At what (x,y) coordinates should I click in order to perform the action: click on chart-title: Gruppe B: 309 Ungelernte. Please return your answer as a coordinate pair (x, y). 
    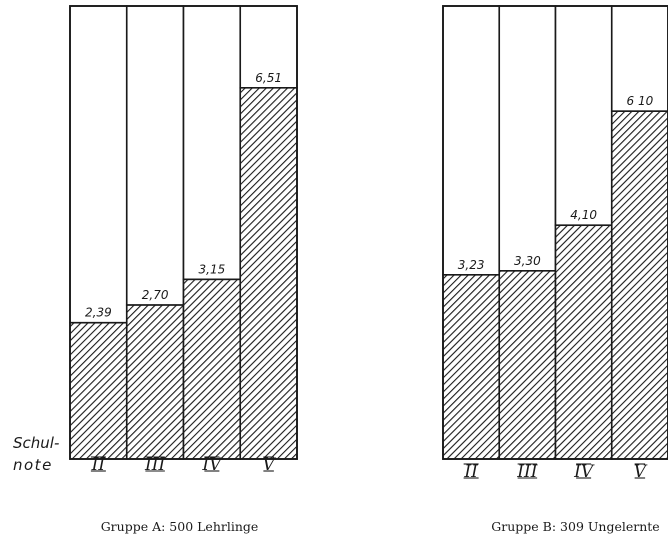
    Looking at the image, I should click on (575, 526).